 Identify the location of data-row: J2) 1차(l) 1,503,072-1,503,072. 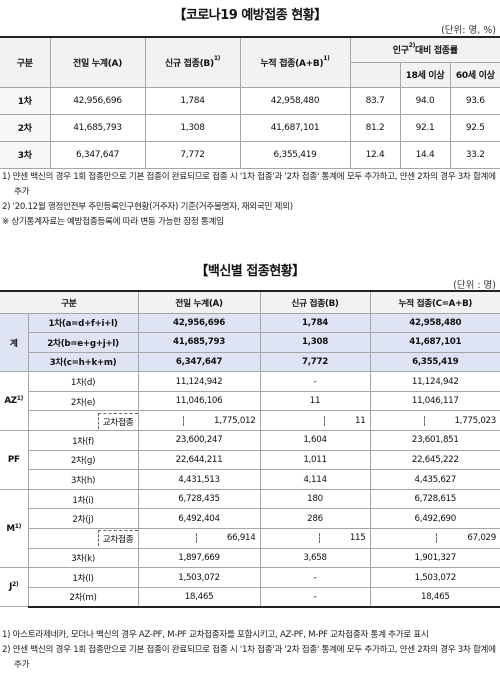
(250, 587).